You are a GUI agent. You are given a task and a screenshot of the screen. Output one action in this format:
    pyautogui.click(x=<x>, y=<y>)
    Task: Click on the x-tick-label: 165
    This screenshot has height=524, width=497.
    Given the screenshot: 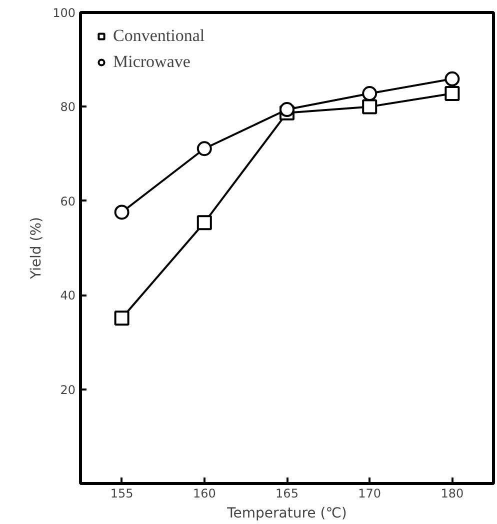 What is the action you would take?
    pyautogui.click(x=287, y=493)
    